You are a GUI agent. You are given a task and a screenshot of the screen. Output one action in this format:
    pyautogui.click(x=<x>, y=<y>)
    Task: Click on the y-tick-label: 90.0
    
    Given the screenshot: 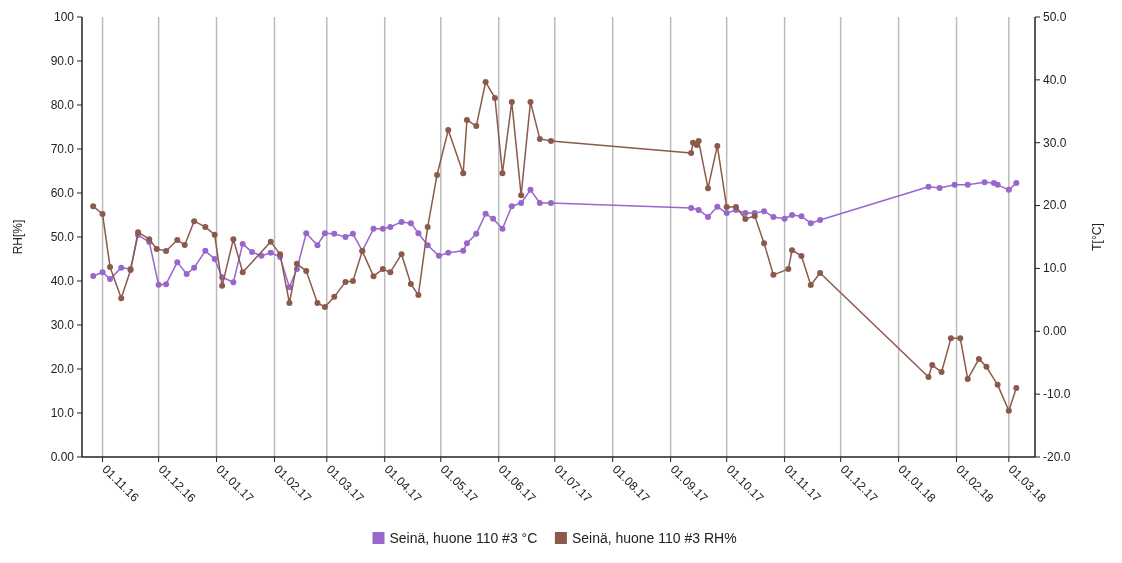 What is the action you would take?
    pyautogui.click(x=62, y=60)
    